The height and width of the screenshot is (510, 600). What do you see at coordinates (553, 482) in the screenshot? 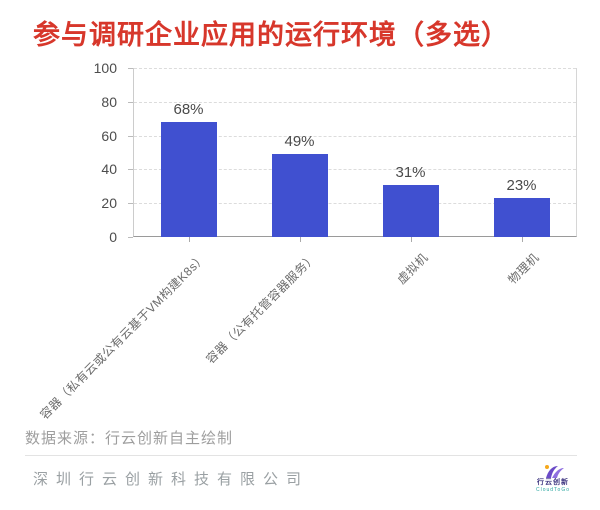
I see `logo-name-text: 行云创新` at bounding box center [553, 482].